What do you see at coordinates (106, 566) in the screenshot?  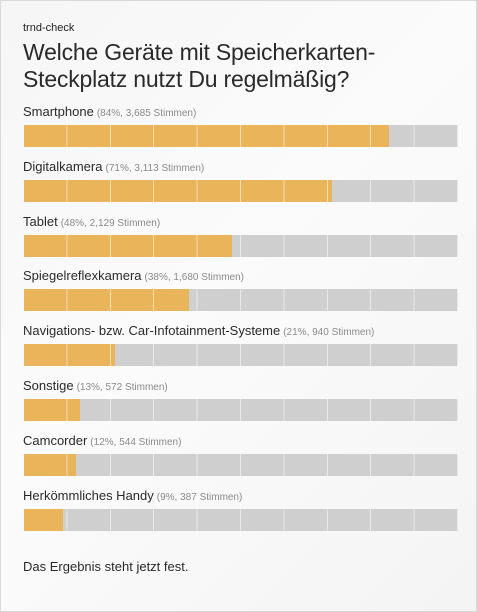 I see `result-status: Das Ergebnis steht jetzt fest.` at bounding box center [106, 566].